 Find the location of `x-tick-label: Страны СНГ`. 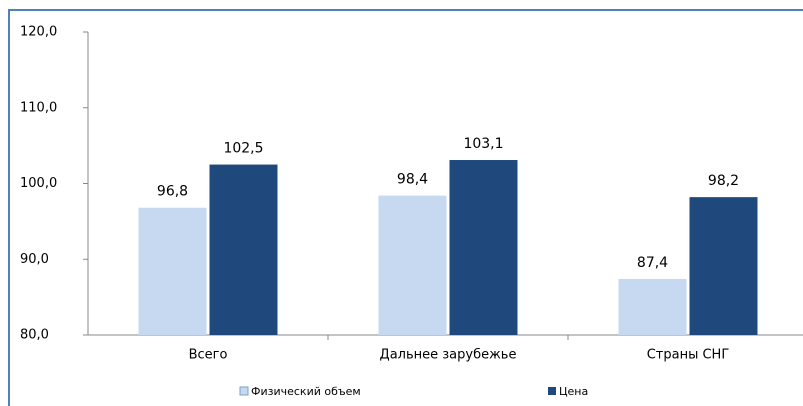

x-tick-label: Страны СНГ is located at coordinates (688, 355).